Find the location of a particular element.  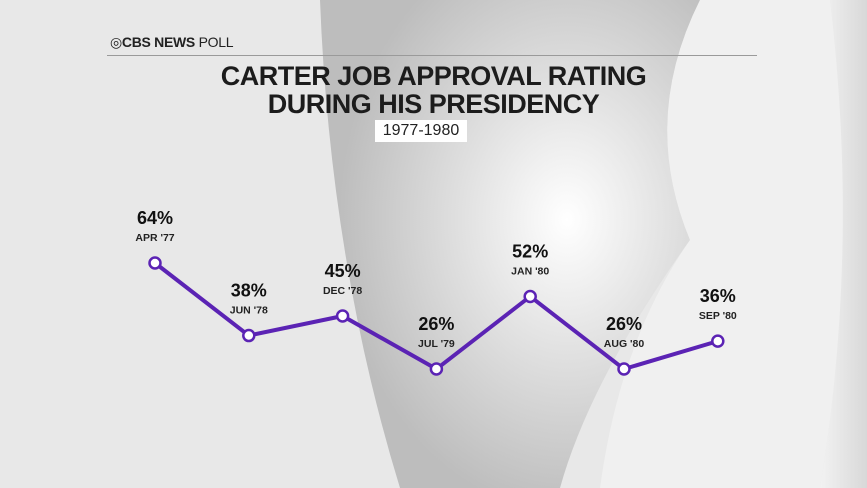

chart-subtitle: 1977-1980 is located at coordinates (421, 131).